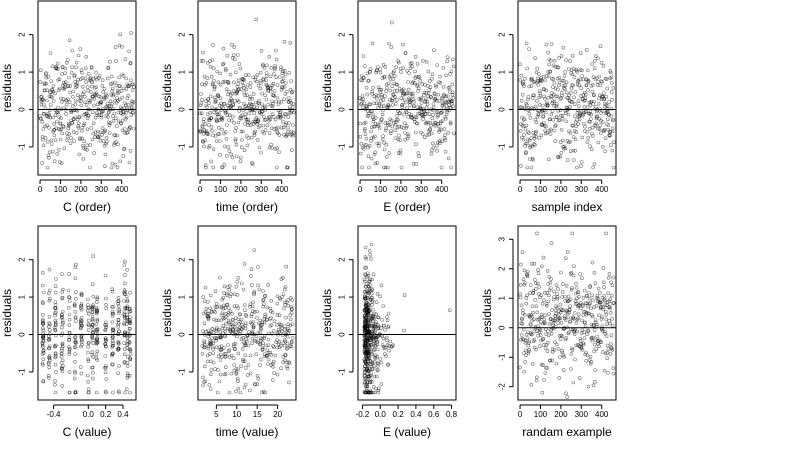 This screenshot has width=800, height=450. What do you see at coordinates (342, 296) in the screenshot?
I see `y-tick-label: 1` at bounding box center [342, 296].